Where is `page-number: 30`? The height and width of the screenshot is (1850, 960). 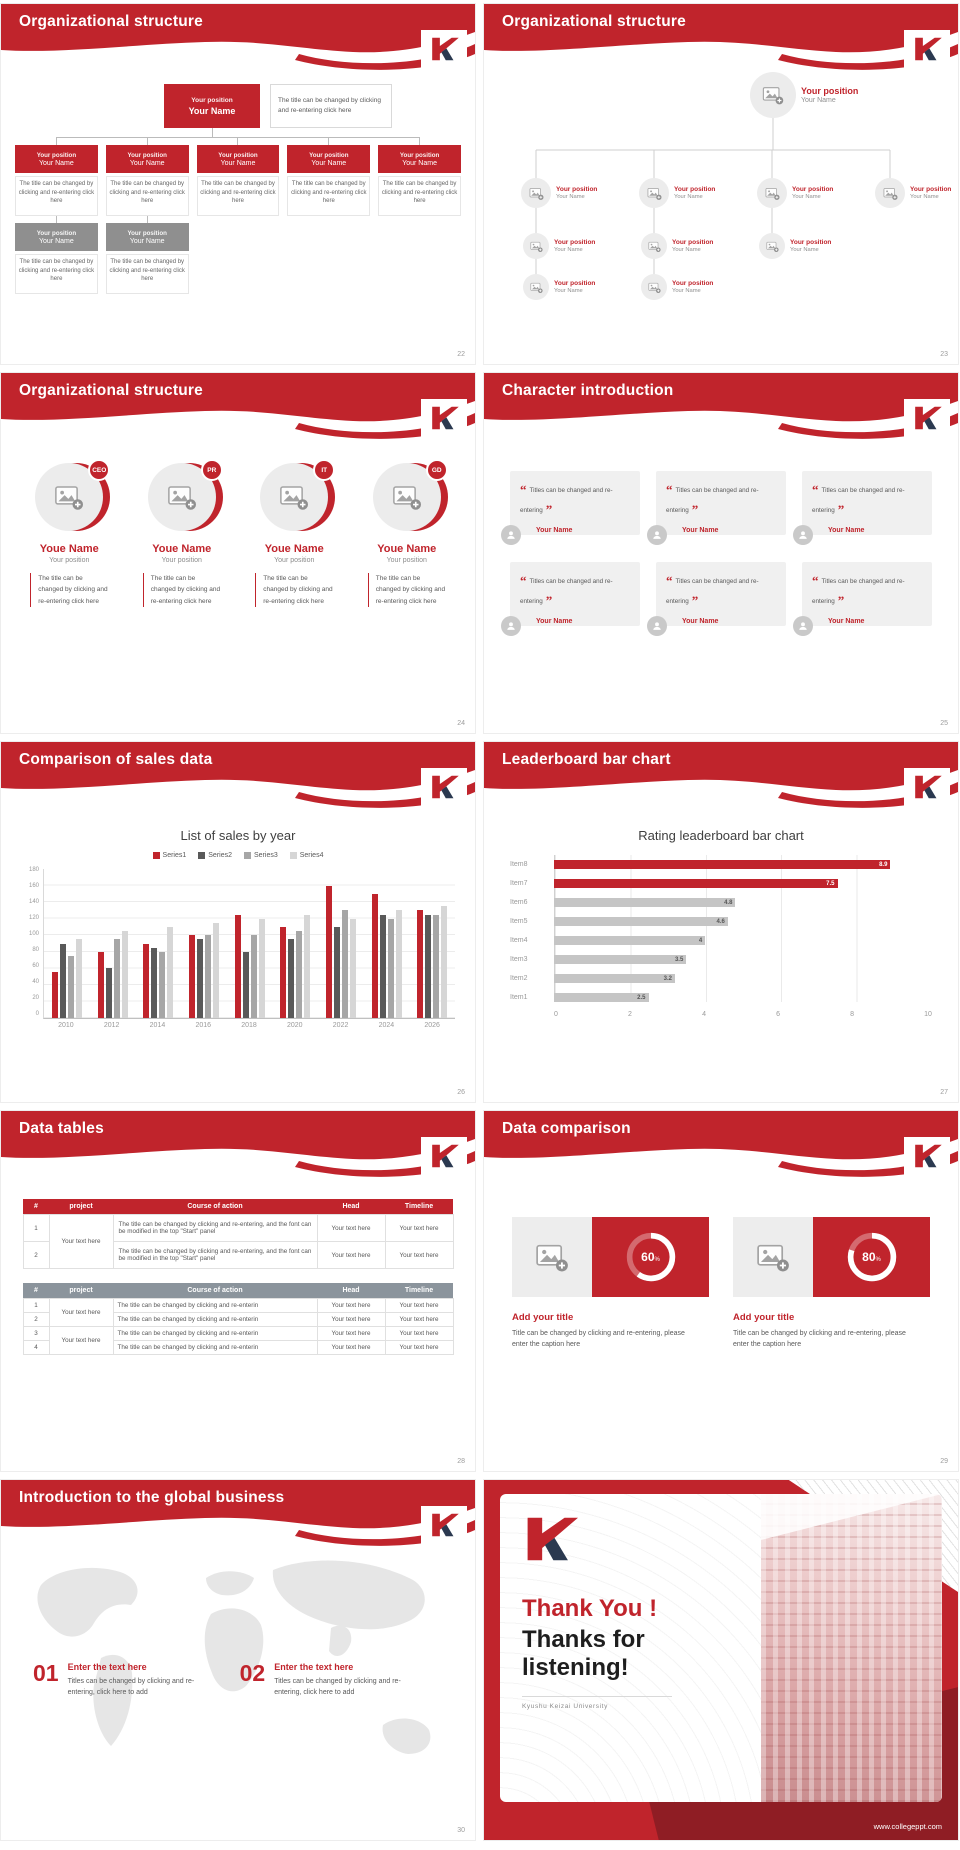 page-number: 30 is located at coordinates (461, 1830).